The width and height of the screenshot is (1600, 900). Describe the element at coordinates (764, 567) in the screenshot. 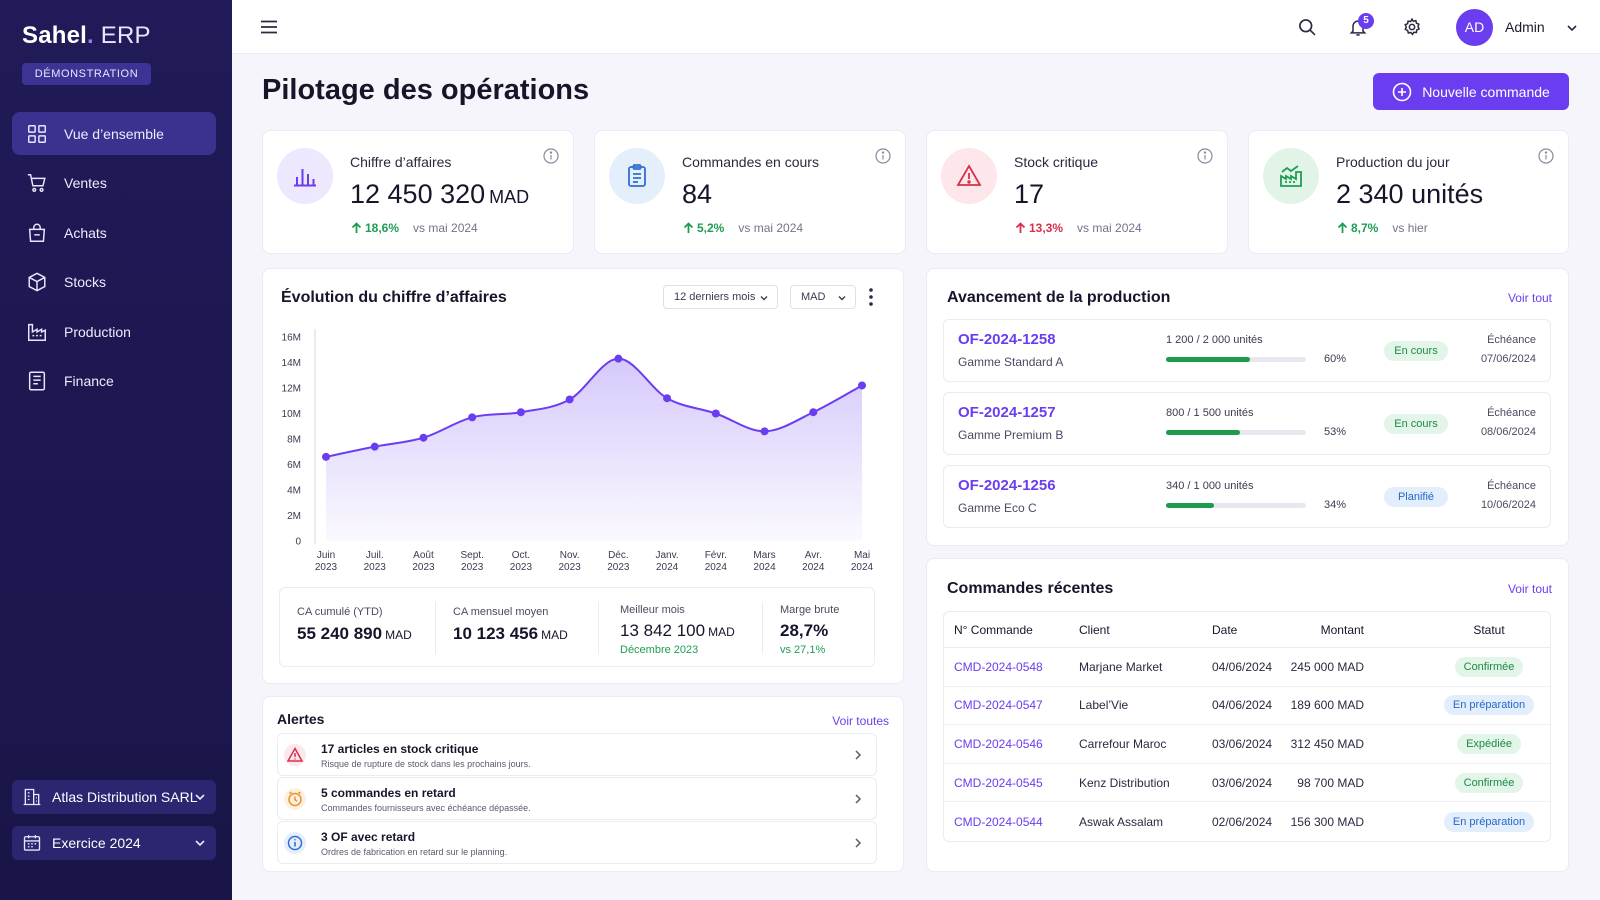

I see `x-tick-label: 2024` at that location.